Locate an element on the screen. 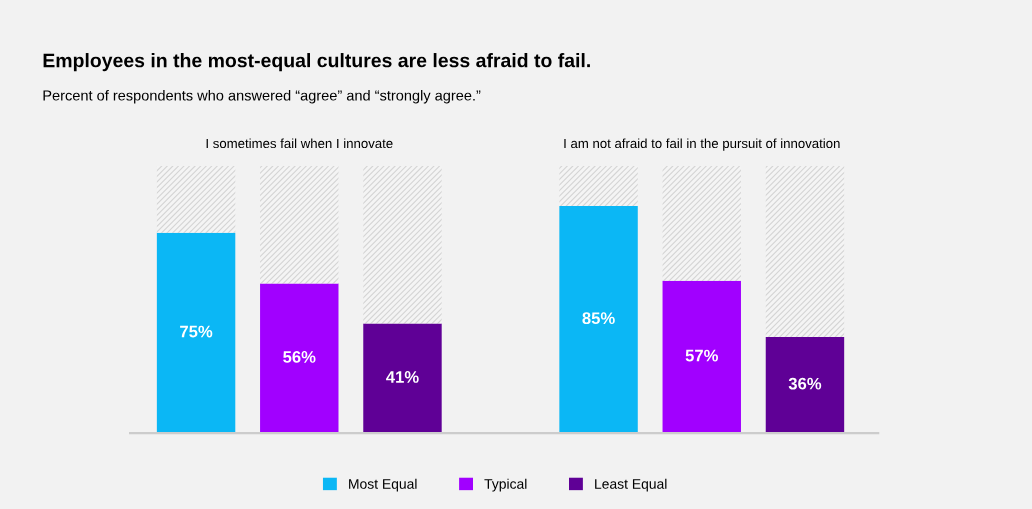 This screenshot has width=1032, height=509. legend-label: Typical is located at coordinates (505, 485).